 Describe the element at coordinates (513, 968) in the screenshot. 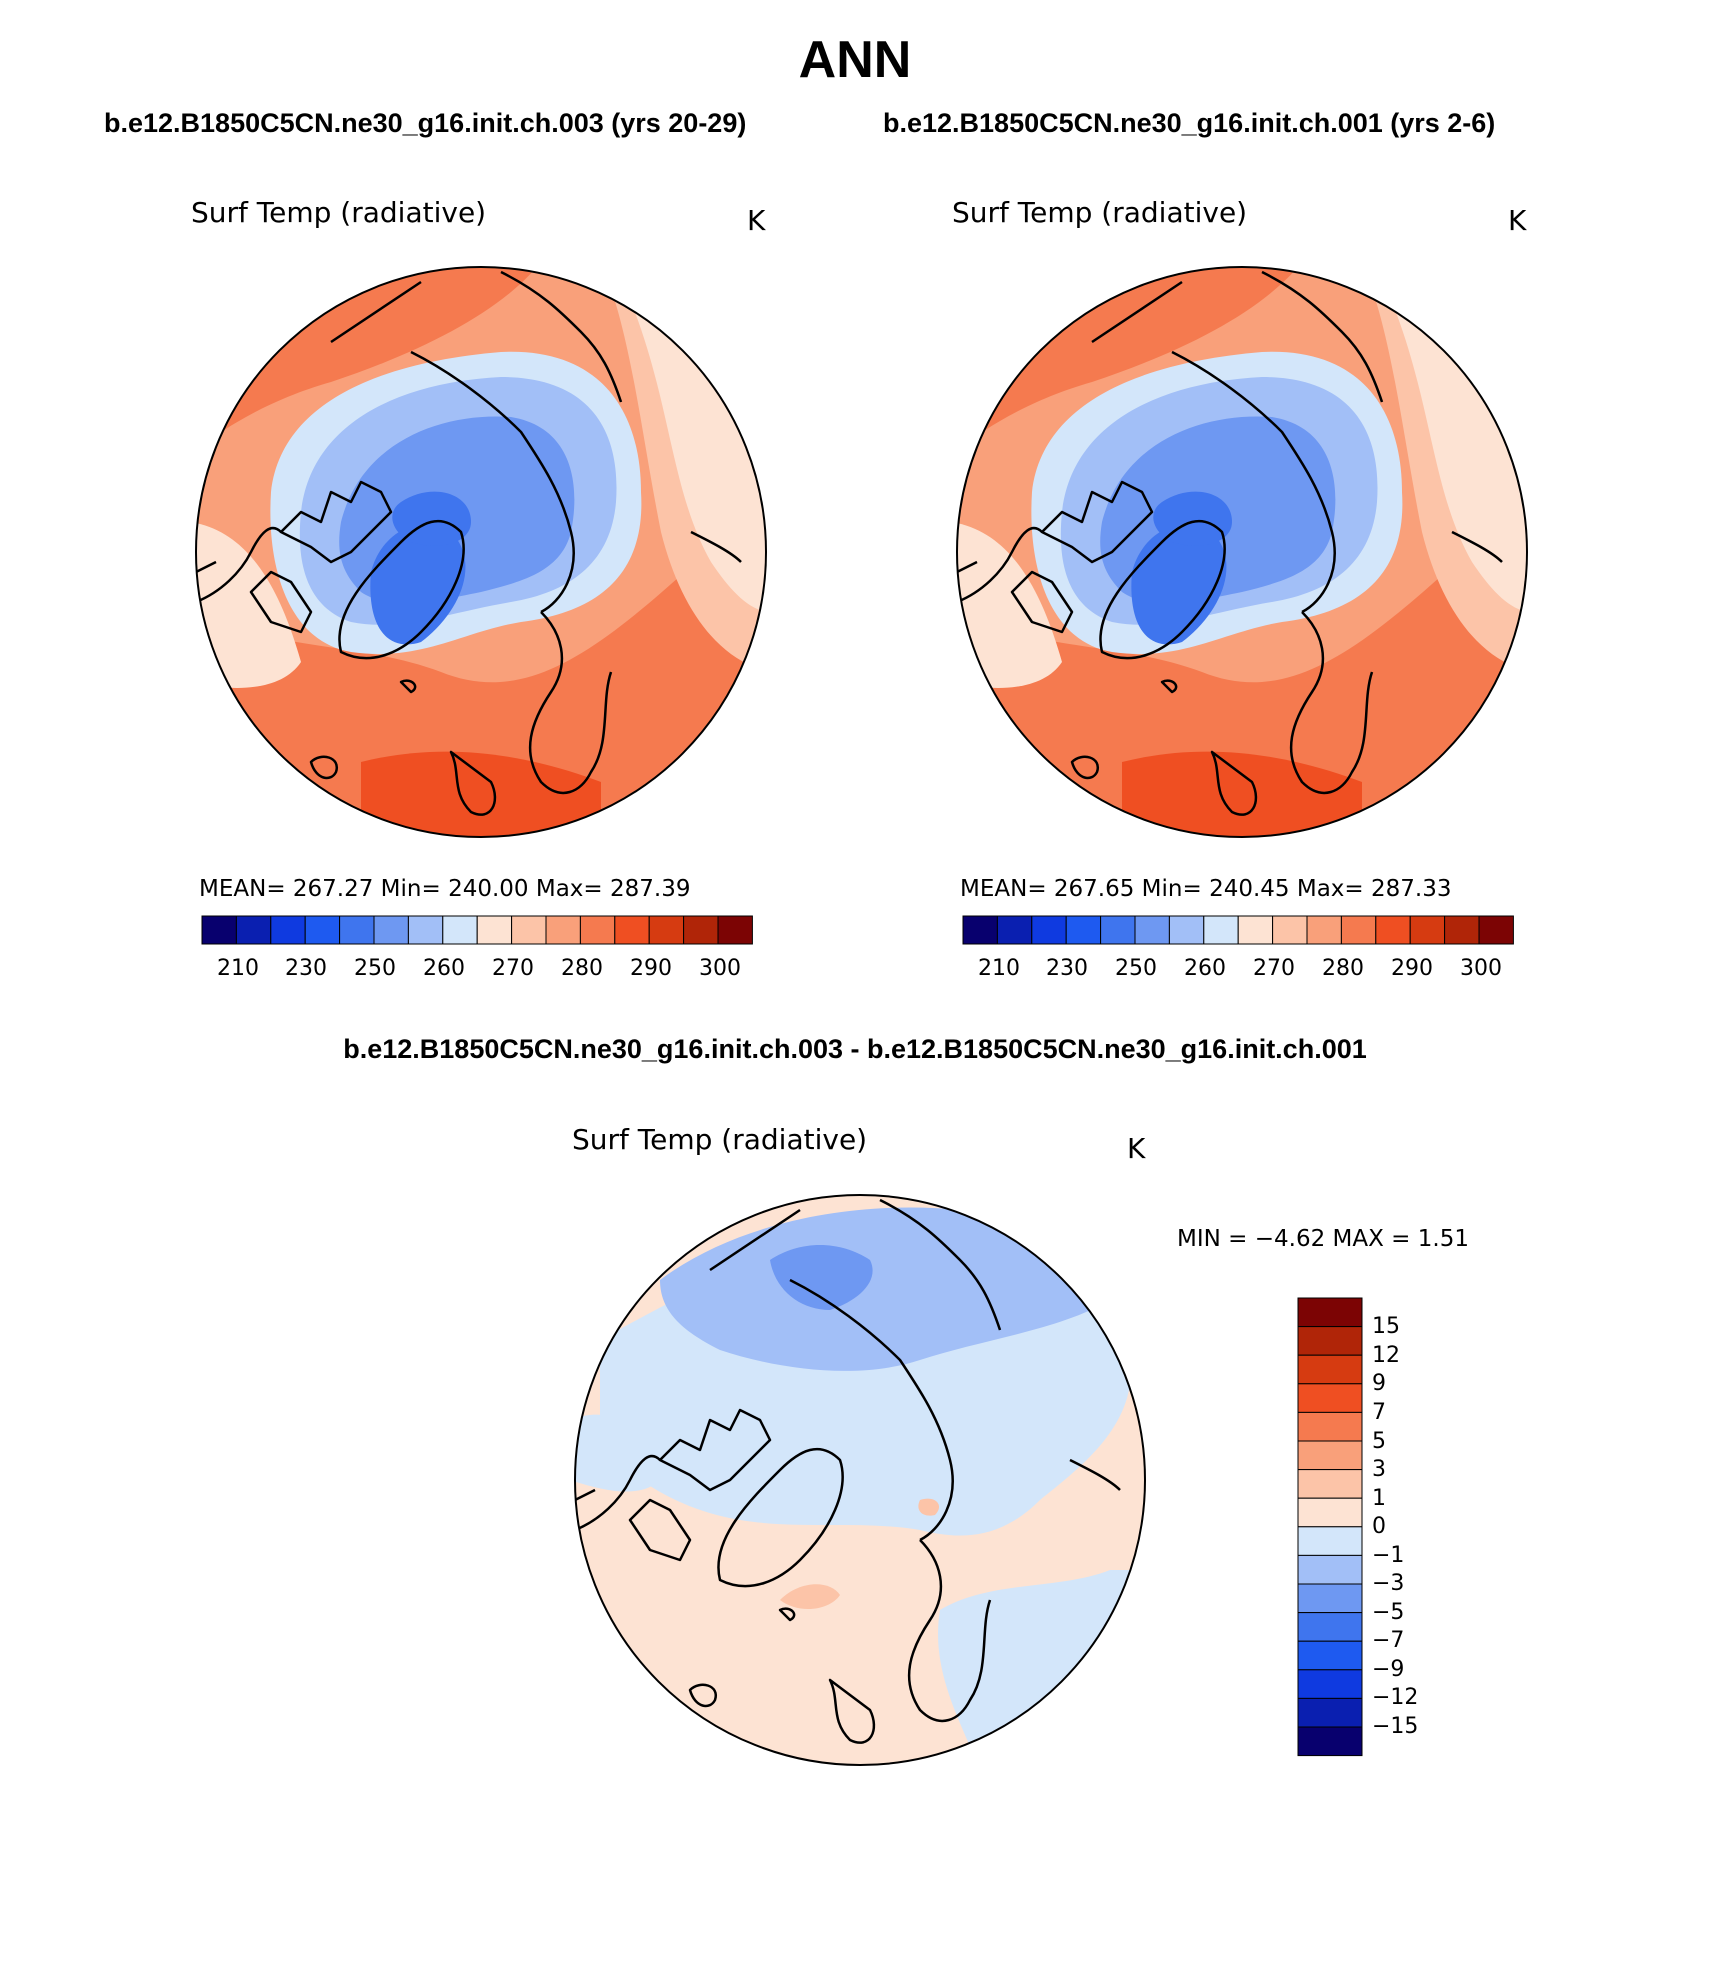

I see `cb1-tick: 270` at that location.